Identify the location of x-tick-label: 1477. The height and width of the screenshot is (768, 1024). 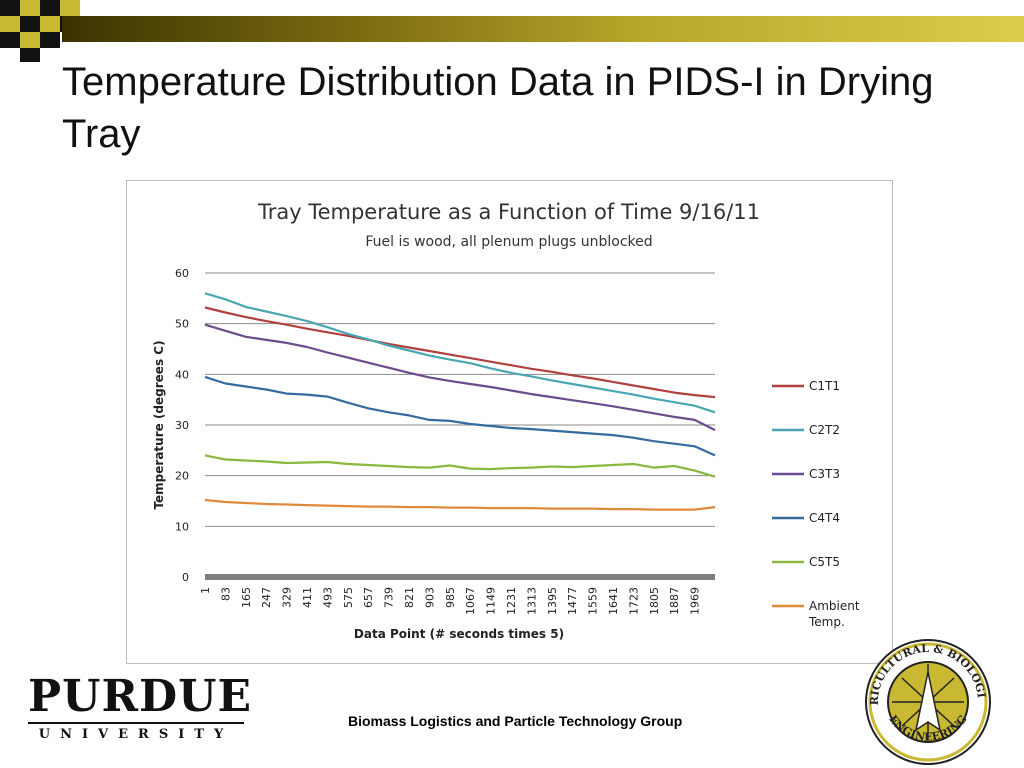
(572, 601).